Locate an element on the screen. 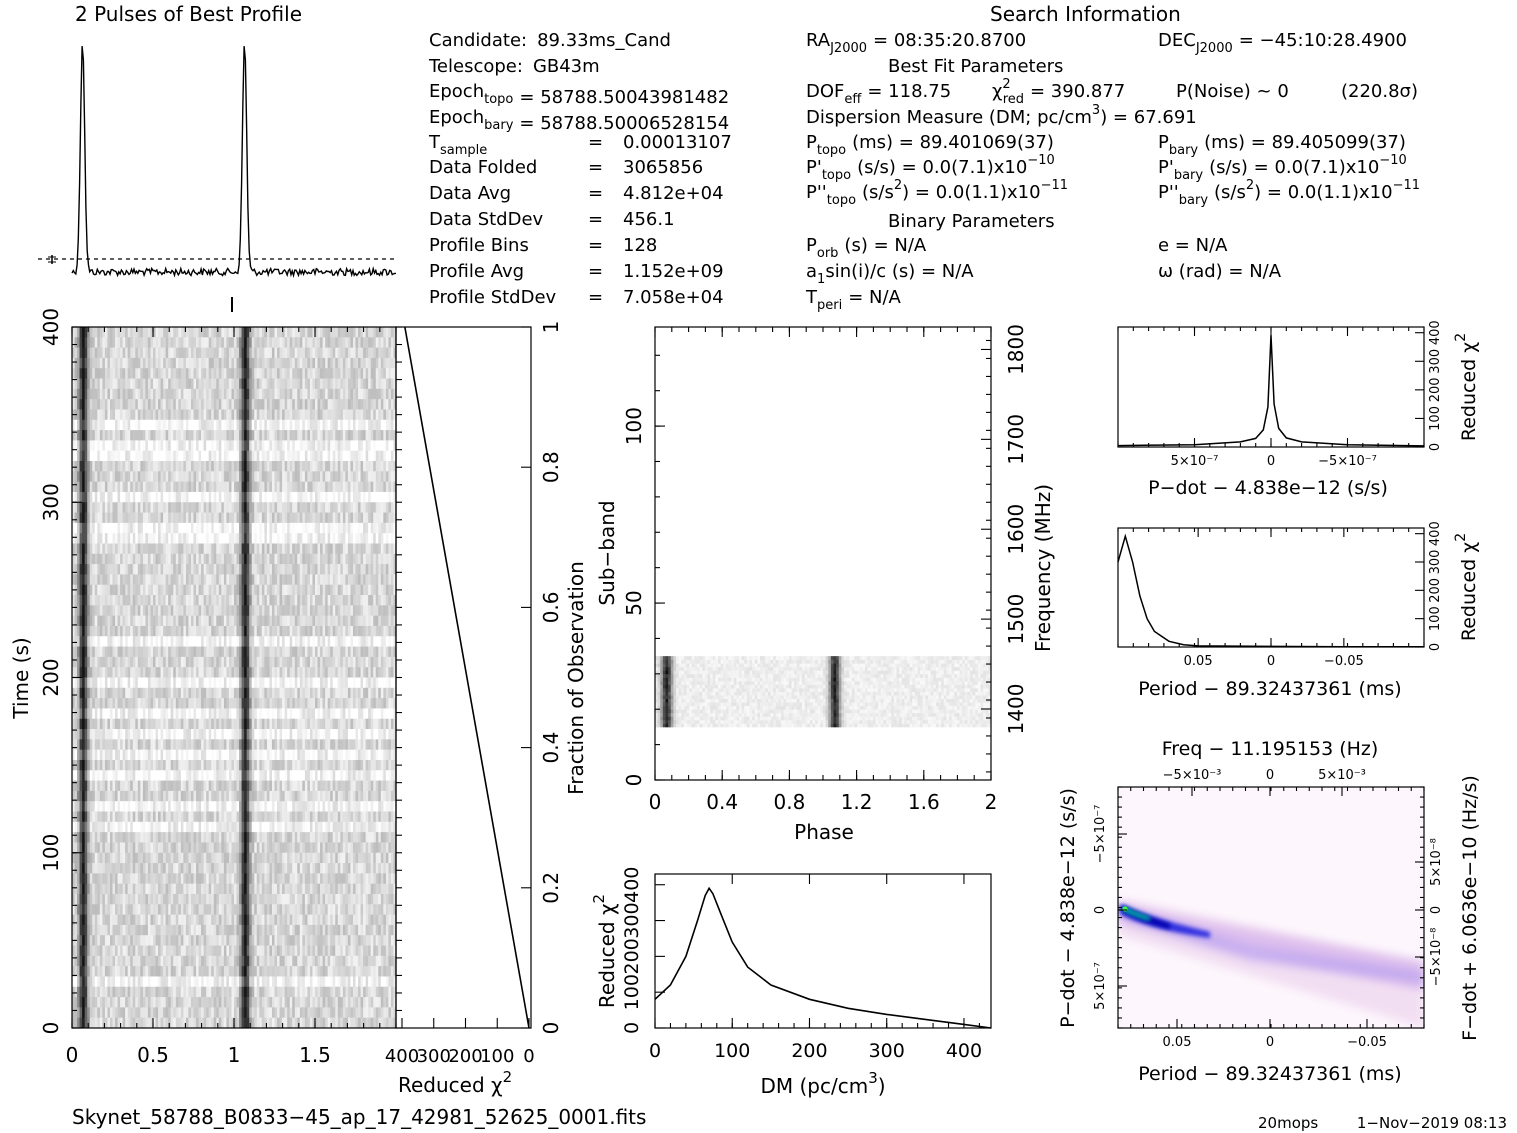 The width and height of the screenshot is (1517, 1133). p-bary-label: Pbary (ms) = 89.405099(37) is located at coordinates (1282, 145).